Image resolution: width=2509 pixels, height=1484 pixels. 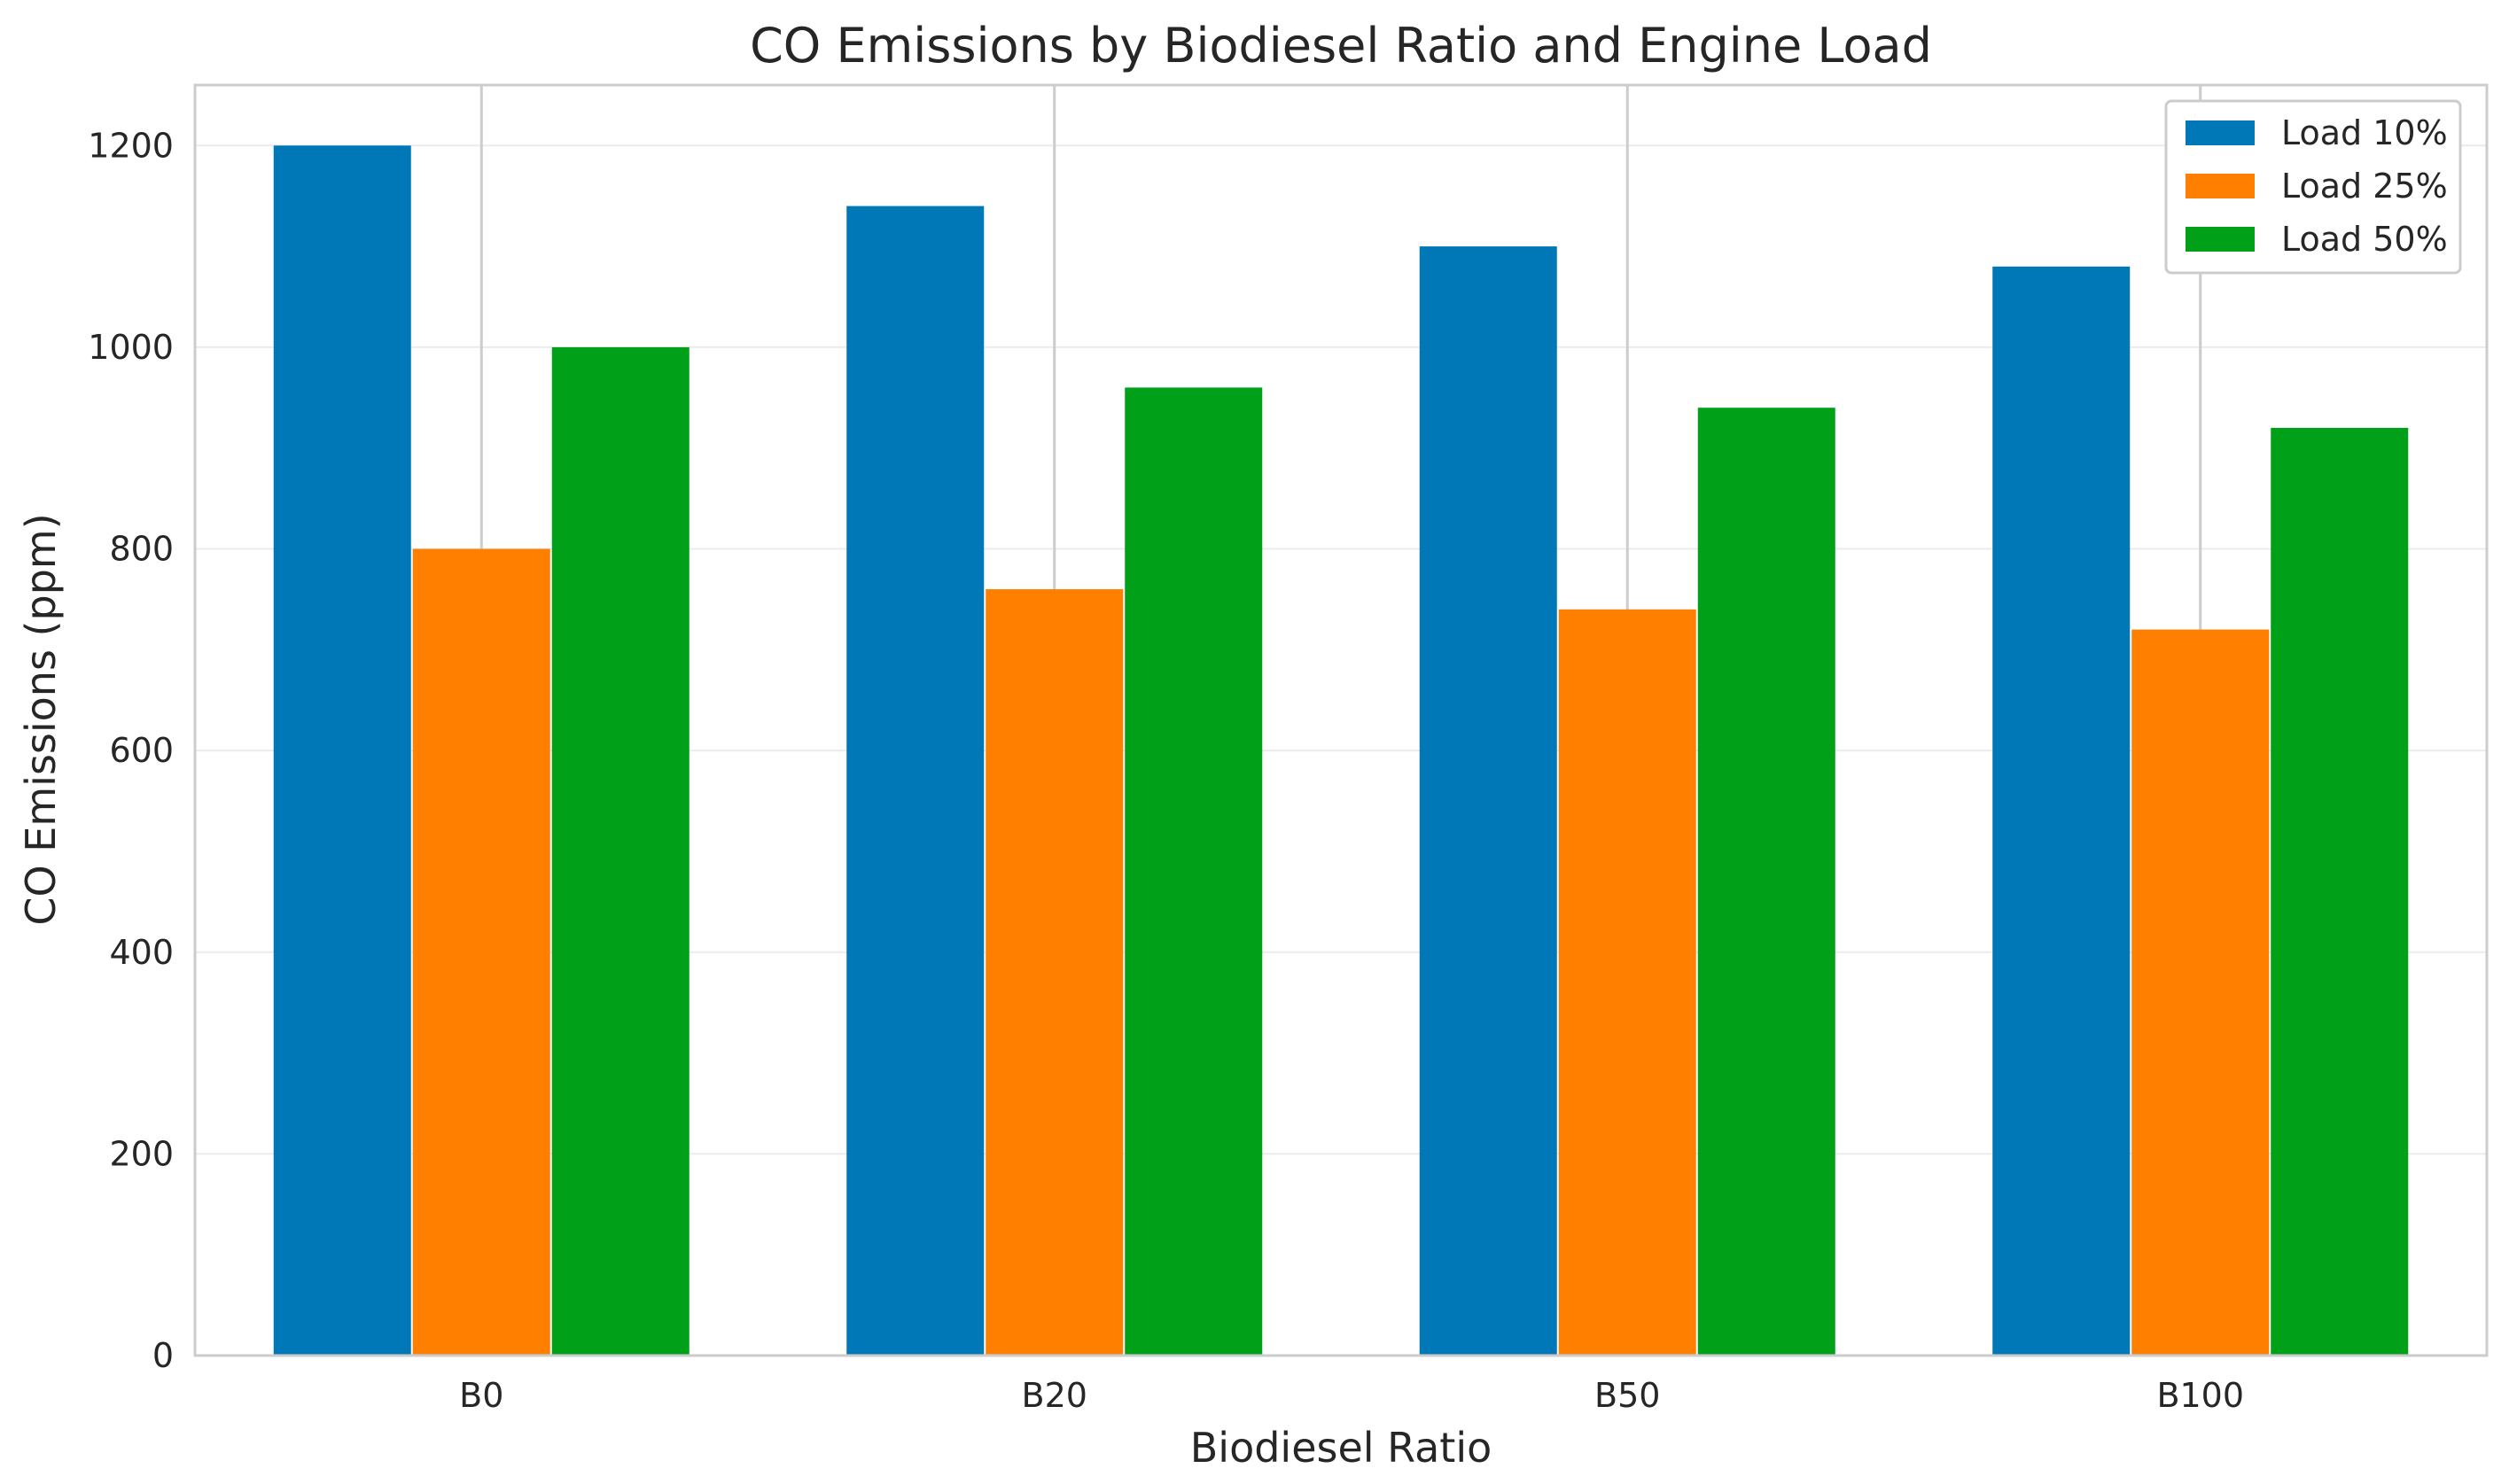 I want to click on bar-load-25-b0, so click(x=481, y=952).